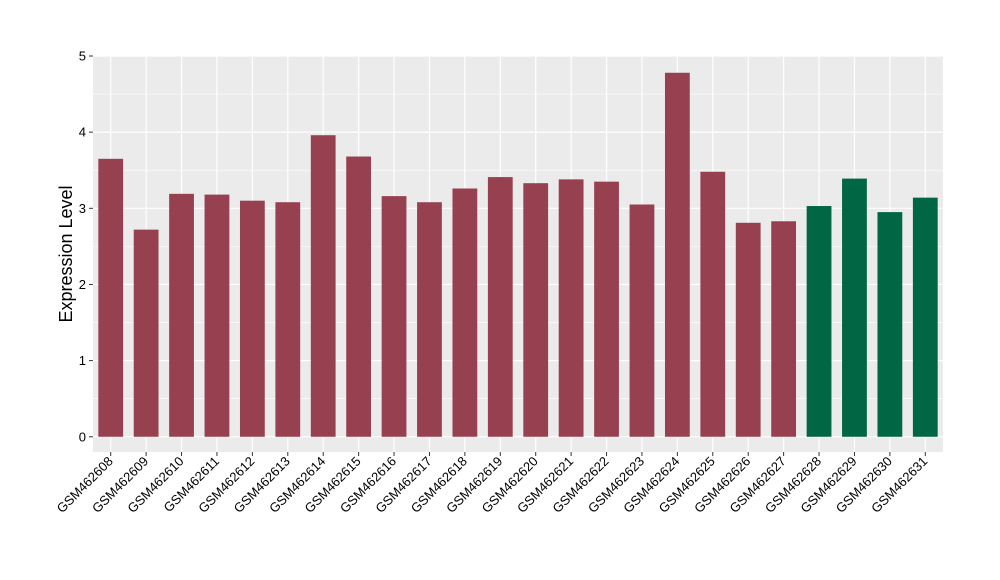 This screenshot has width=1000, height=580. Describe the element at coordinates (82, 208) in the screenshot. I see `y-tick-label: 3` at that location.